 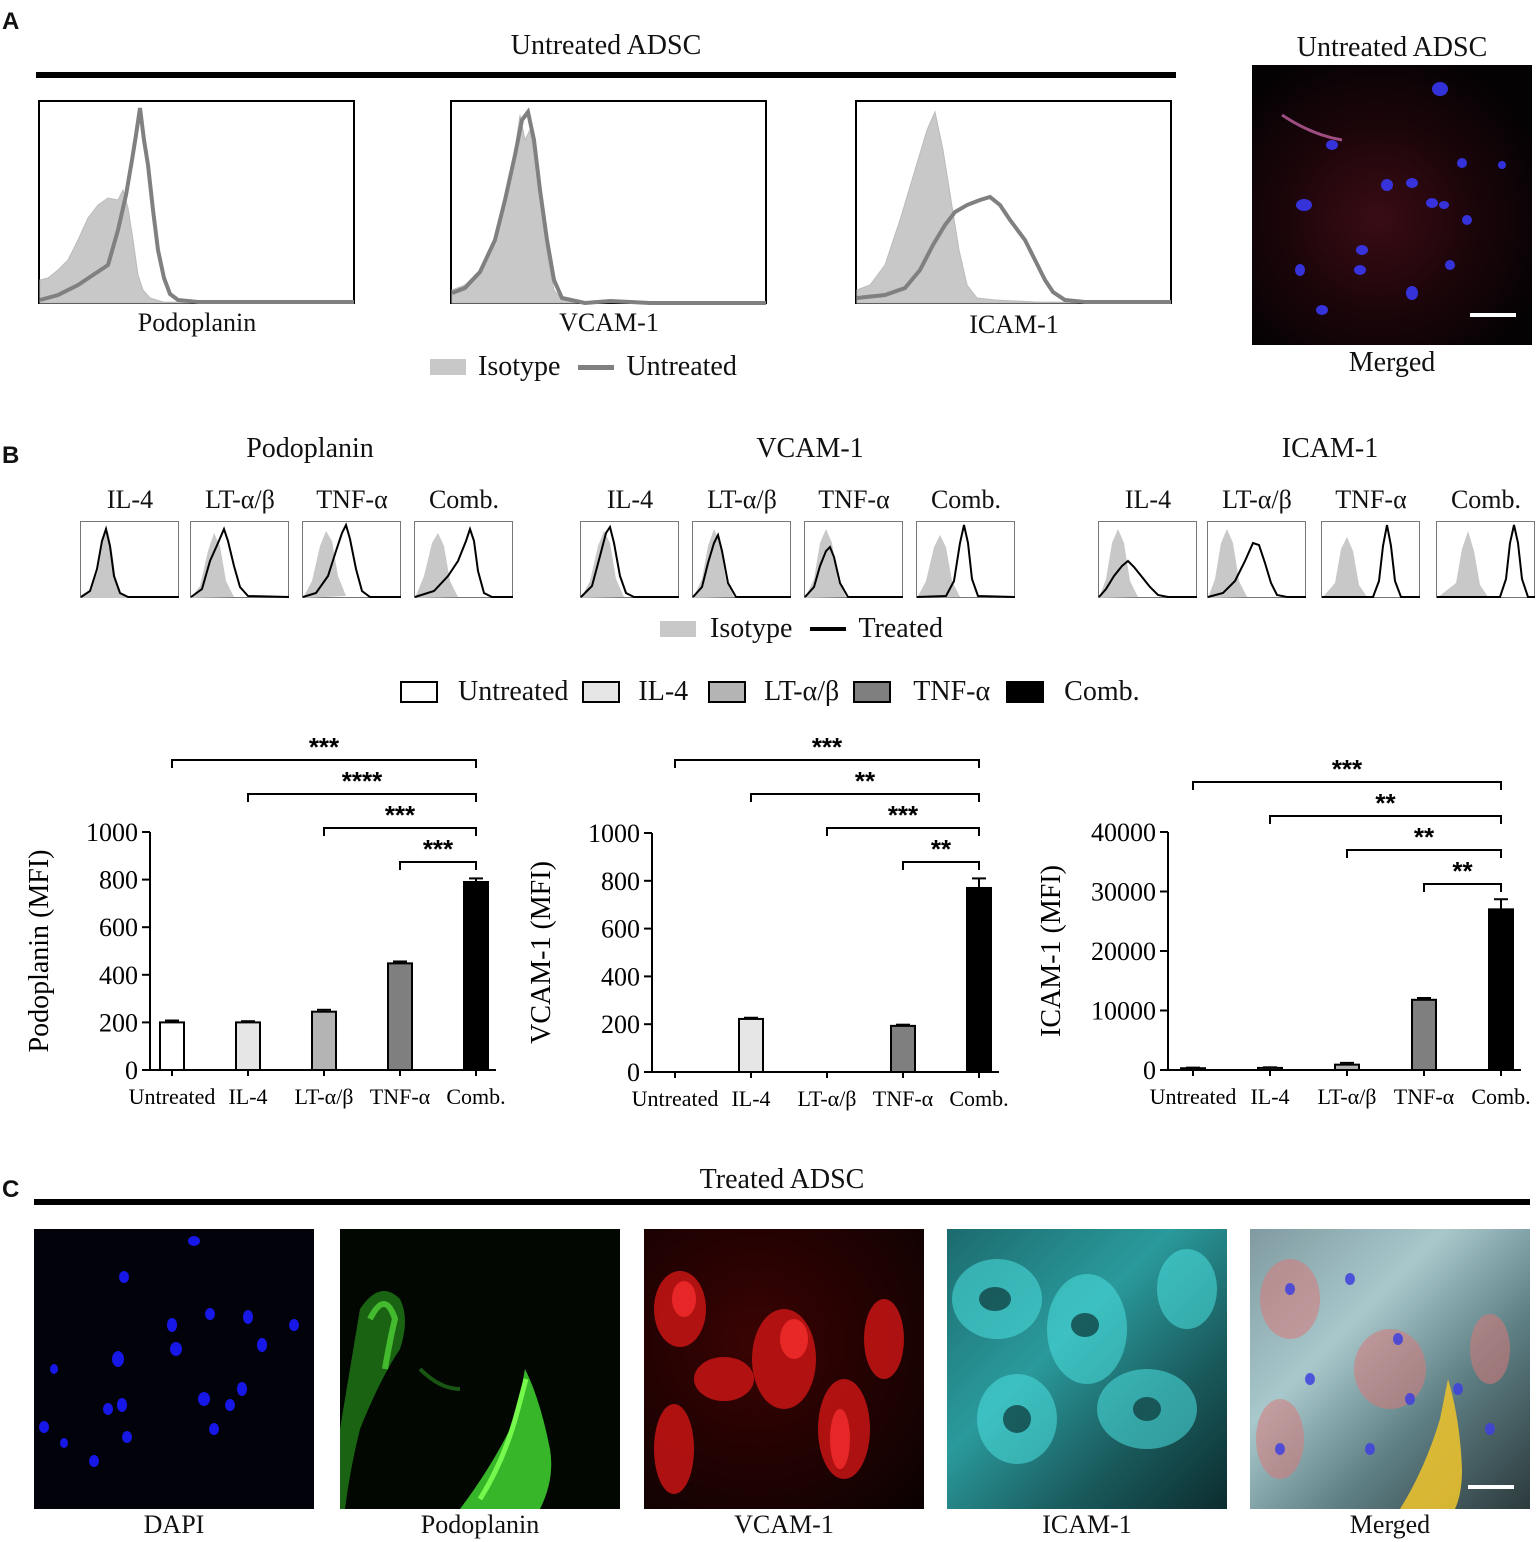 What do you see at coordinates (782, 1202) in the screenshot?
I see `panel-c-divider` at bounding box center [782, 1202].